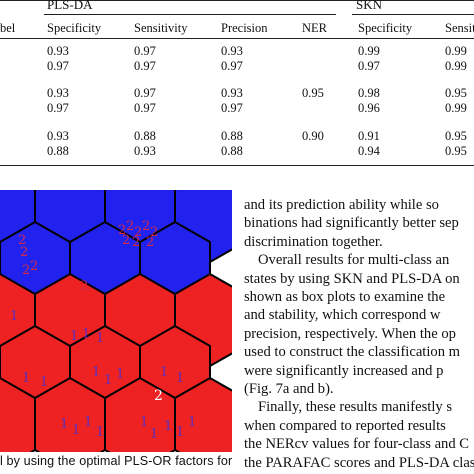  I want to click on table-cell: 0.90, so click(313, 136).